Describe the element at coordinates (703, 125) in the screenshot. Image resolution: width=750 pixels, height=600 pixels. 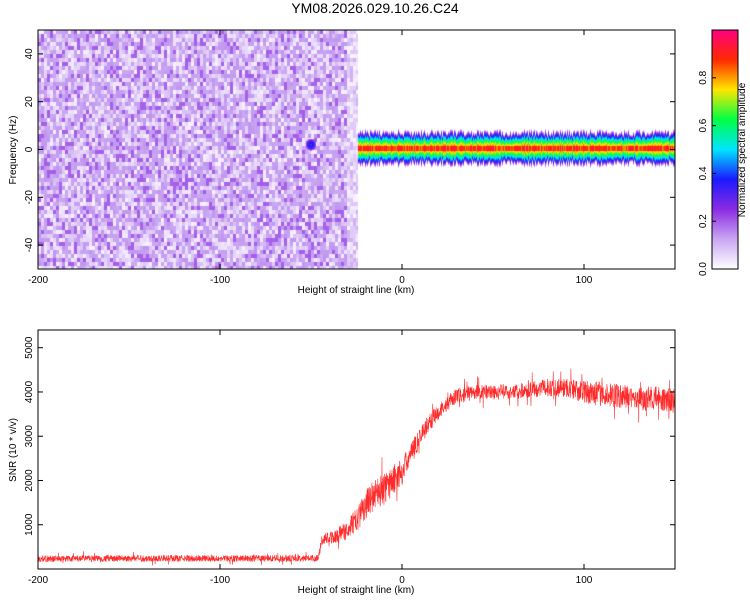
I see `colorbar-tick-label: 0.6` at that location.